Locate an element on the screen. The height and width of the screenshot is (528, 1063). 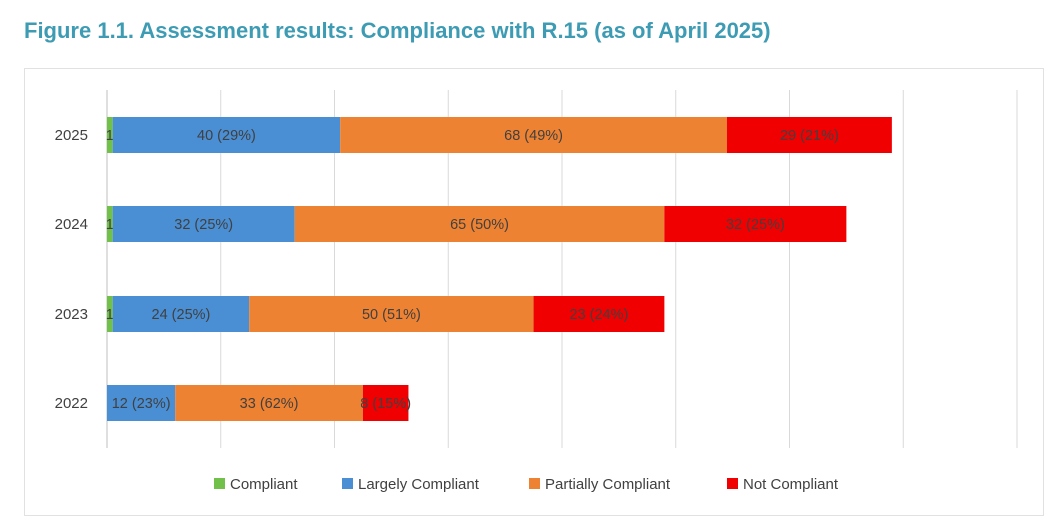
data-label: 29 (21%) is located at coordinates (809, 136).